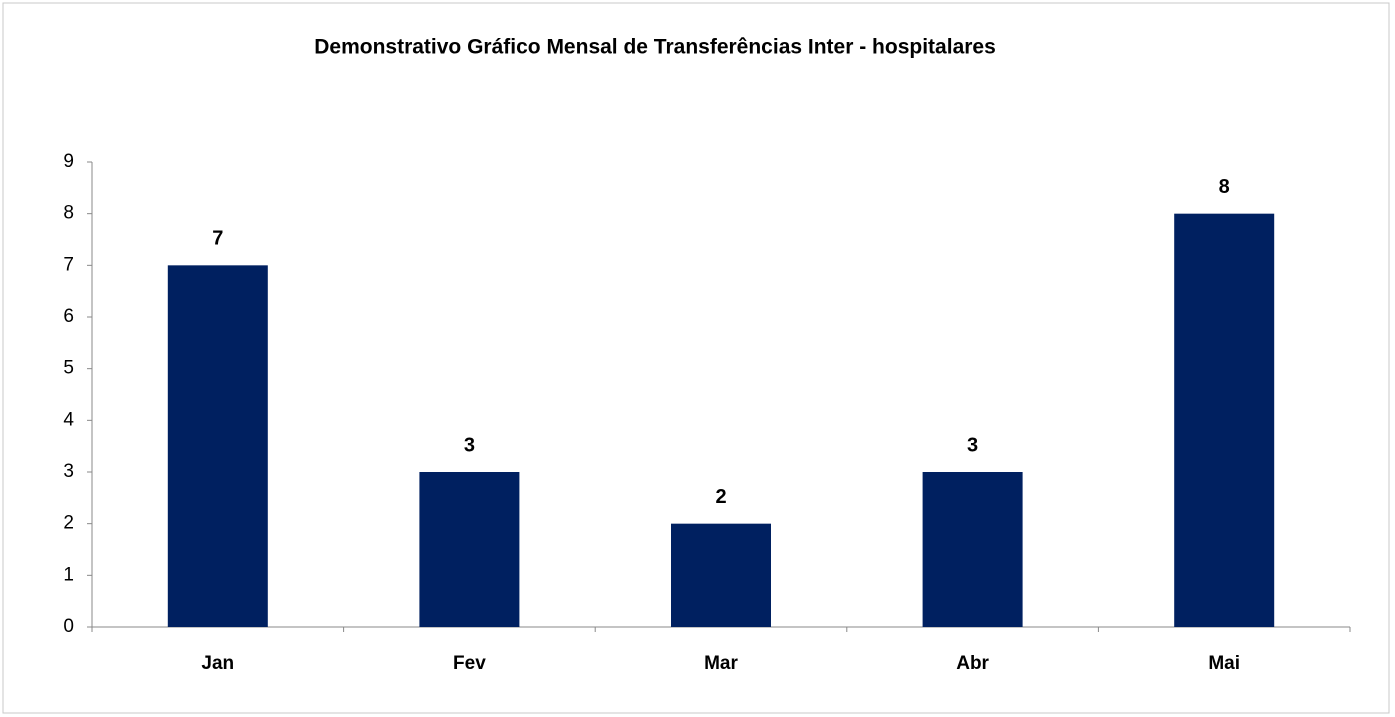 This screenshot has height=717, width=1395. What do you see at coordinates (68, 161) in the screenshot?
I see `y-tick-label: 9` at bounding box center [68, 161].